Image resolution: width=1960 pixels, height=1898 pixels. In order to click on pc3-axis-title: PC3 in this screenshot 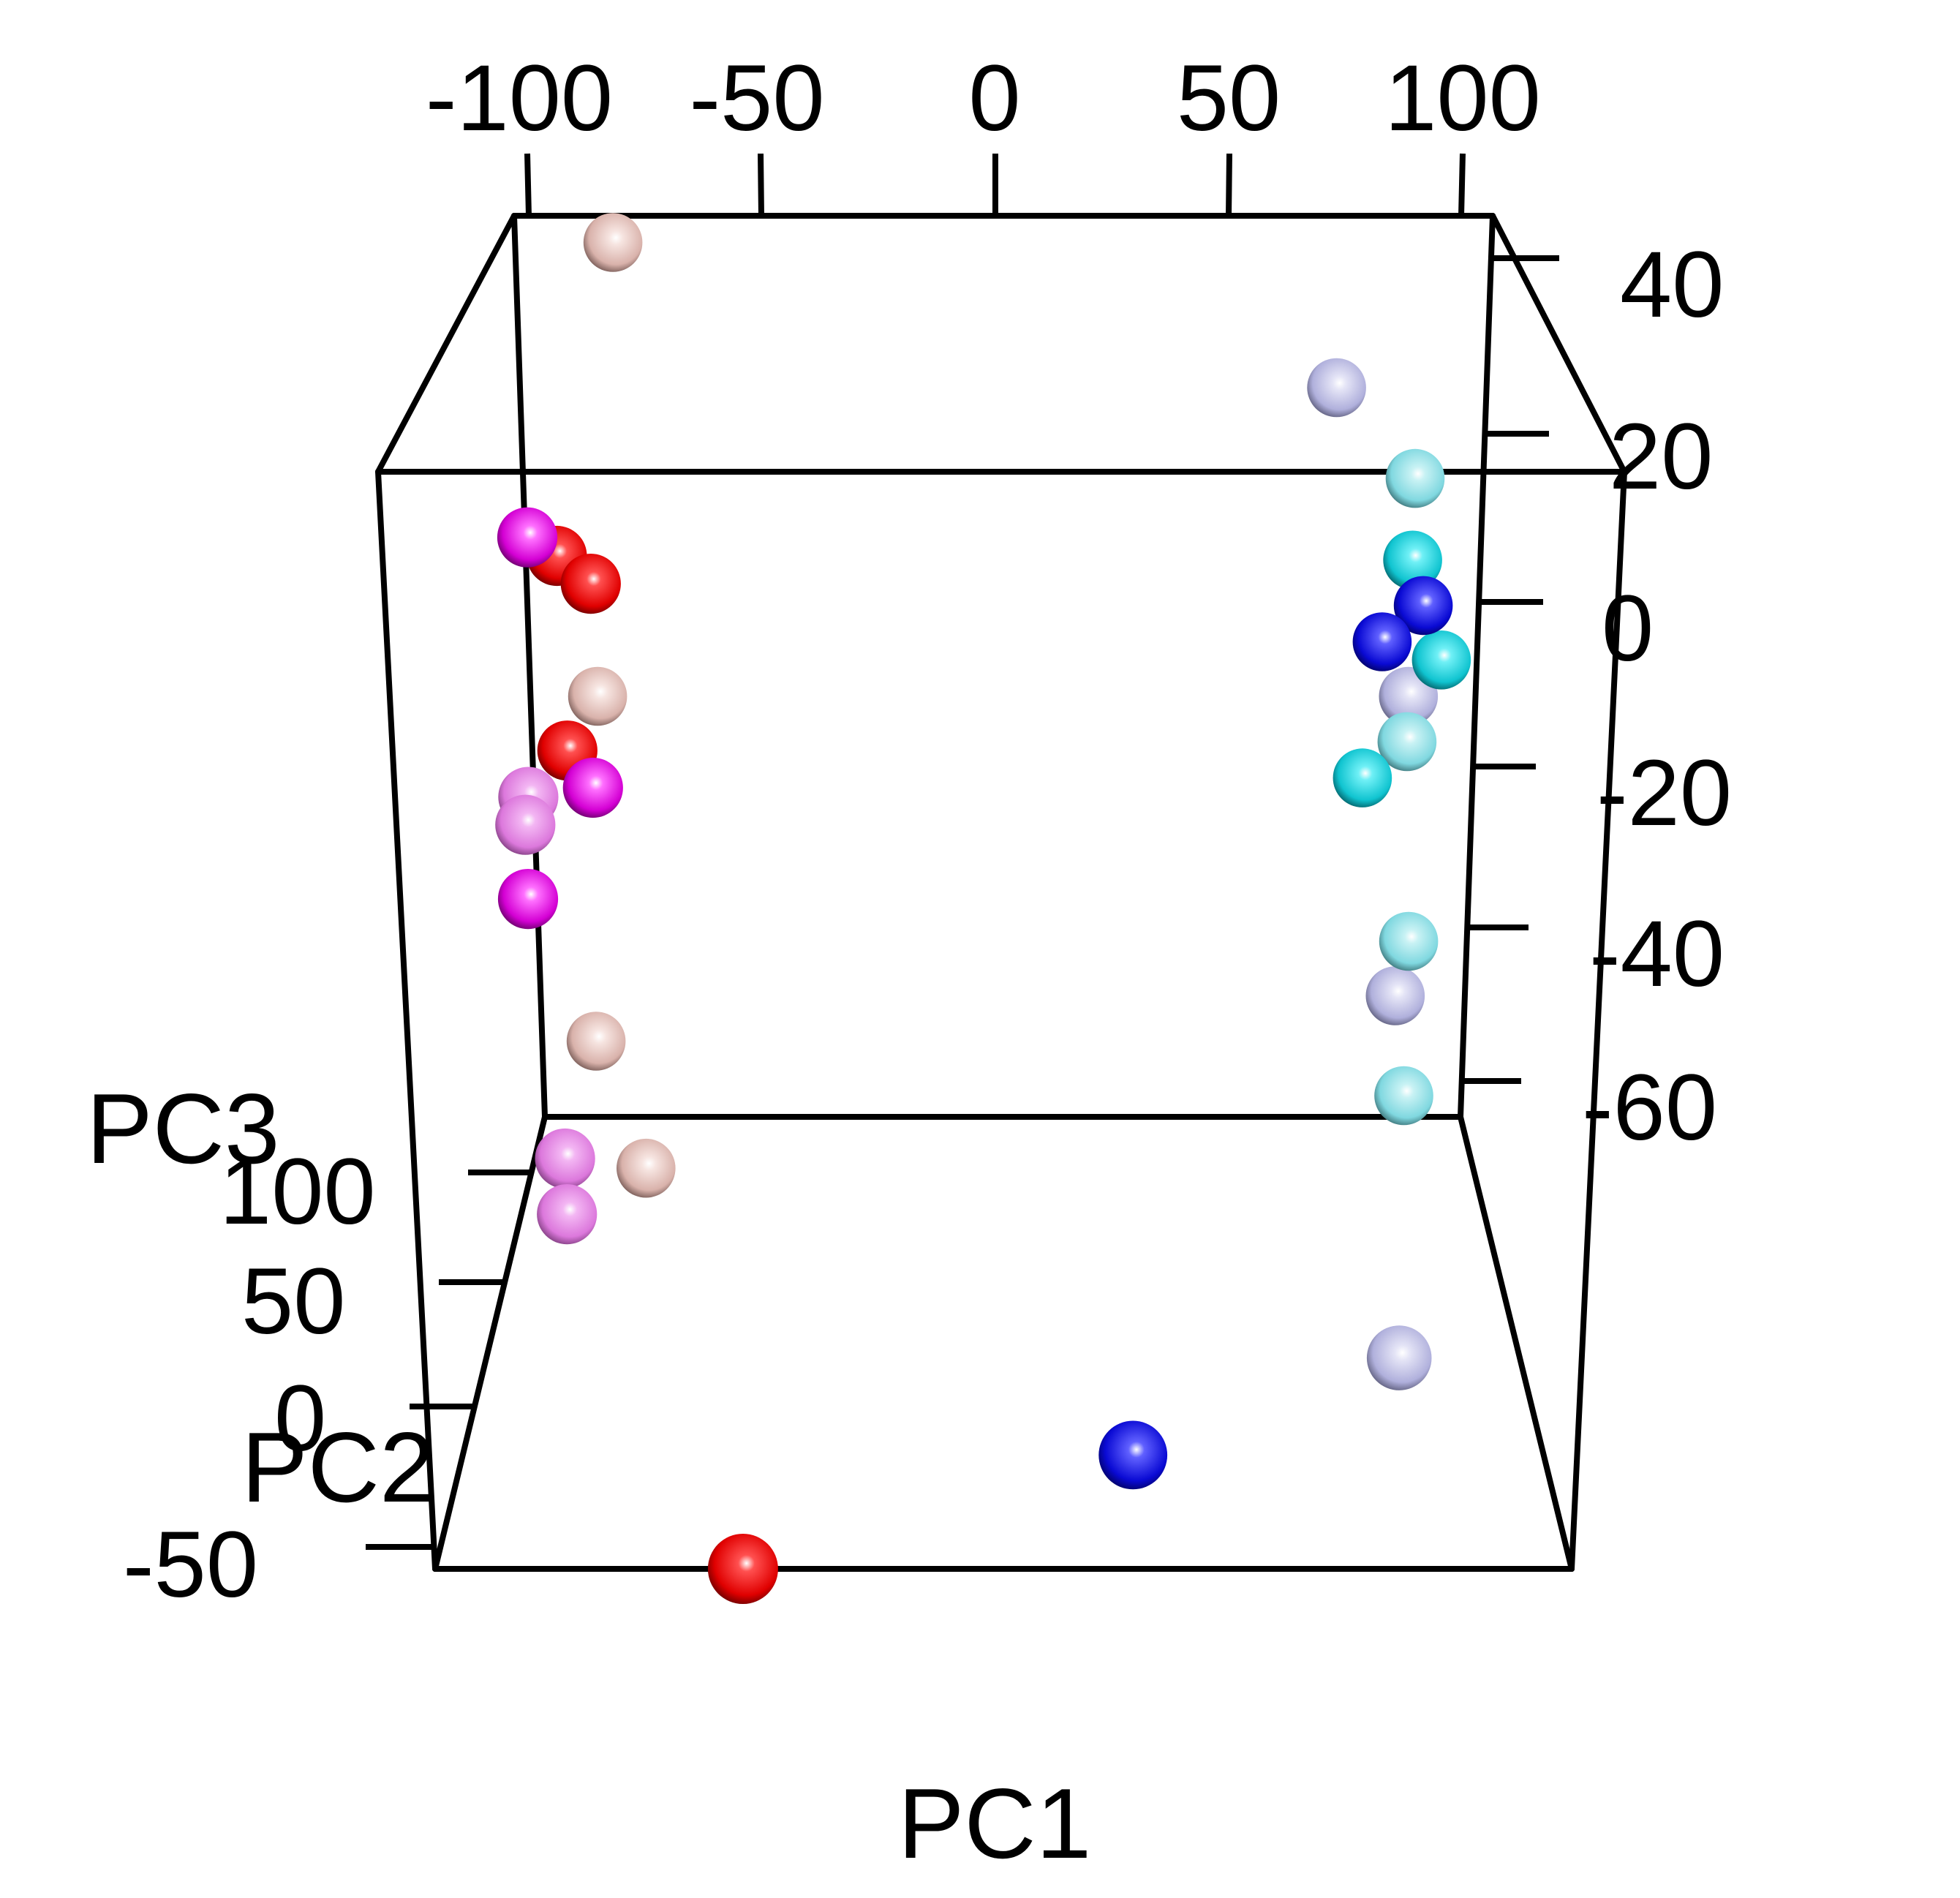, I will do `click(183, 1128)`.